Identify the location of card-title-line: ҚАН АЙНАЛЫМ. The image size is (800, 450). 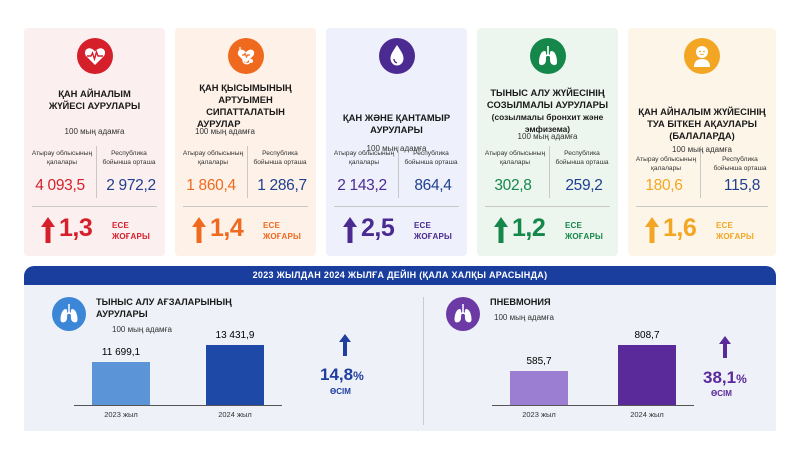
(94, 93).